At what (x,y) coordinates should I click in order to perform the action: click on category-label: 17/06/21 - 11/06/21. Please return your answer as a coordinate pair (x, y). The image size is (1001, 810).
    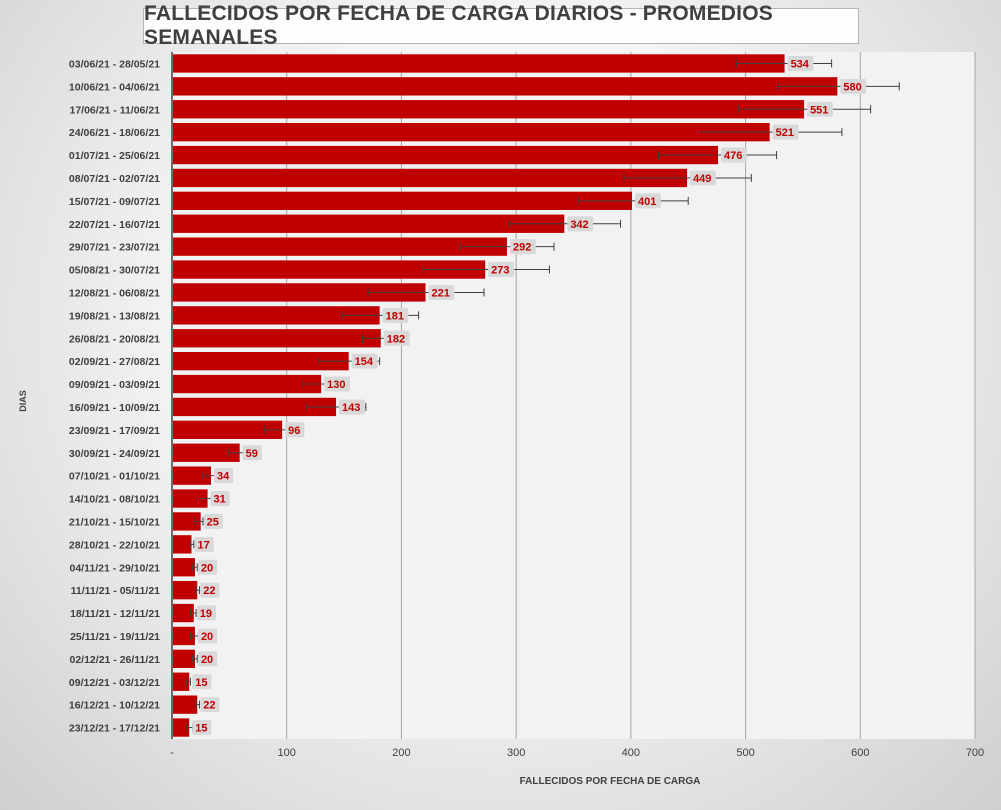
    Looking at the image, I should click on (115, 110).